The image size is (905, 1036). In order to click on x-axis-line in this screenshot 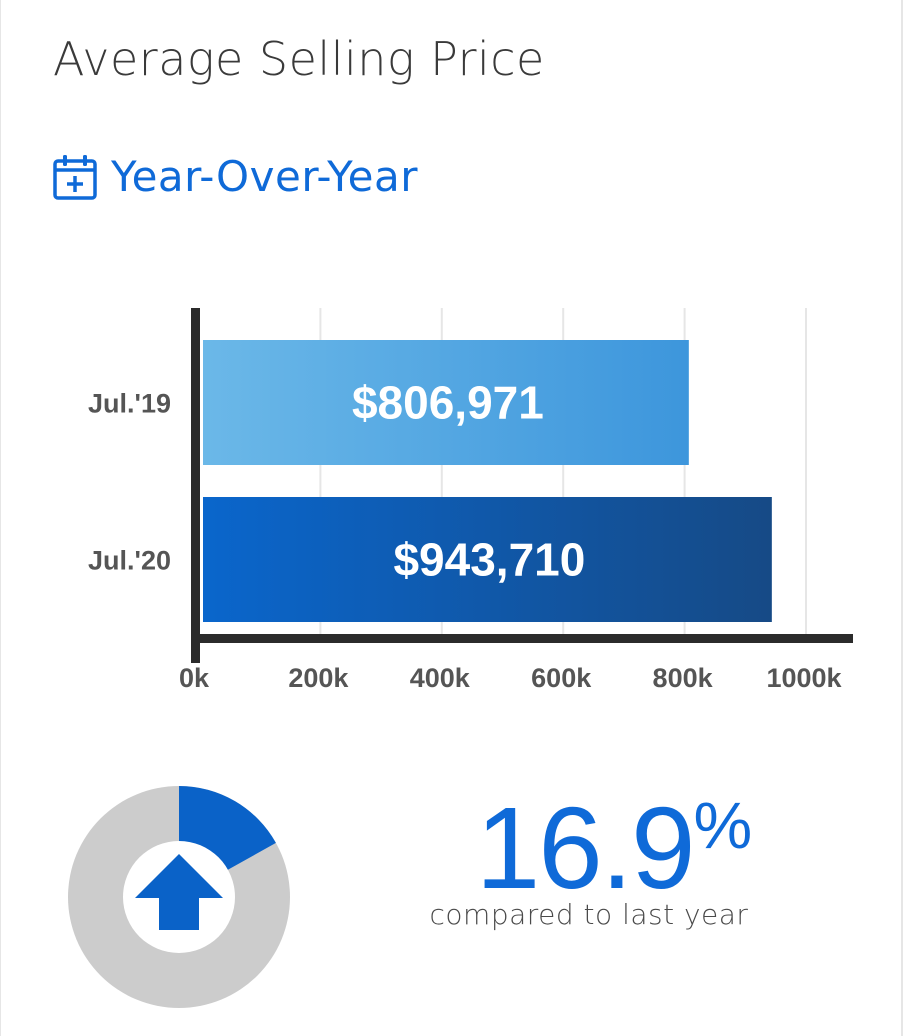, I will do `click(522, 638)`.